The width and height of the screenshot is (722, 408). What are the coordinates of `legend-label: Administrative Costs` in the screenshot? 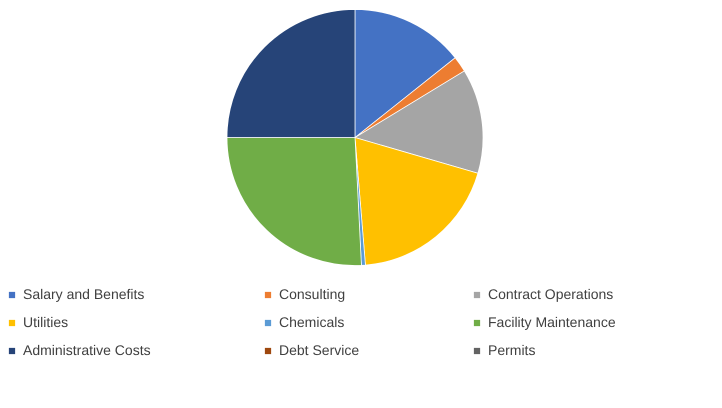 It's located at (87, 350).